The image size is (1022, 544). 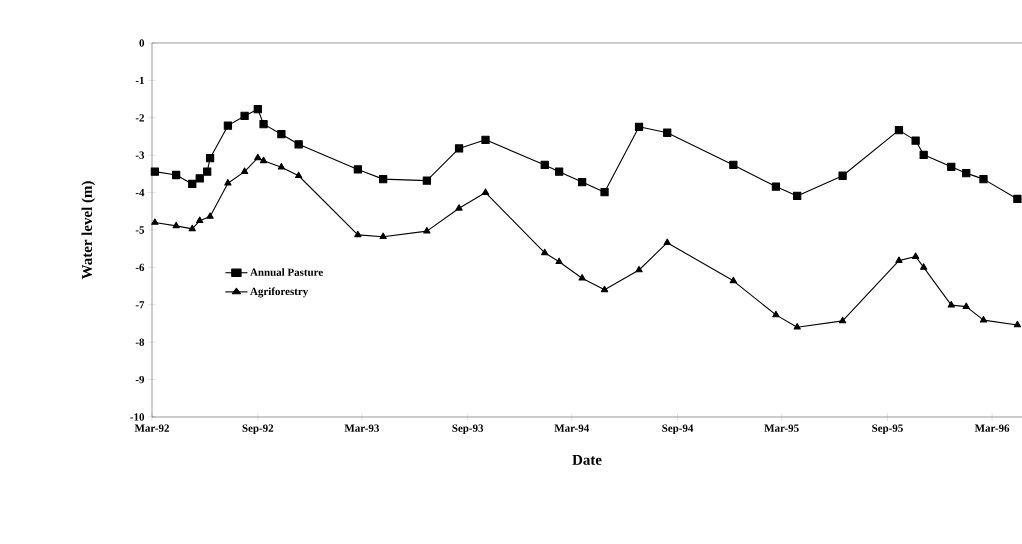 What do you see at coordinates (140, 192) in the screenshot?
I see `y-tick-label: -4` at bounding box center [140, 192].